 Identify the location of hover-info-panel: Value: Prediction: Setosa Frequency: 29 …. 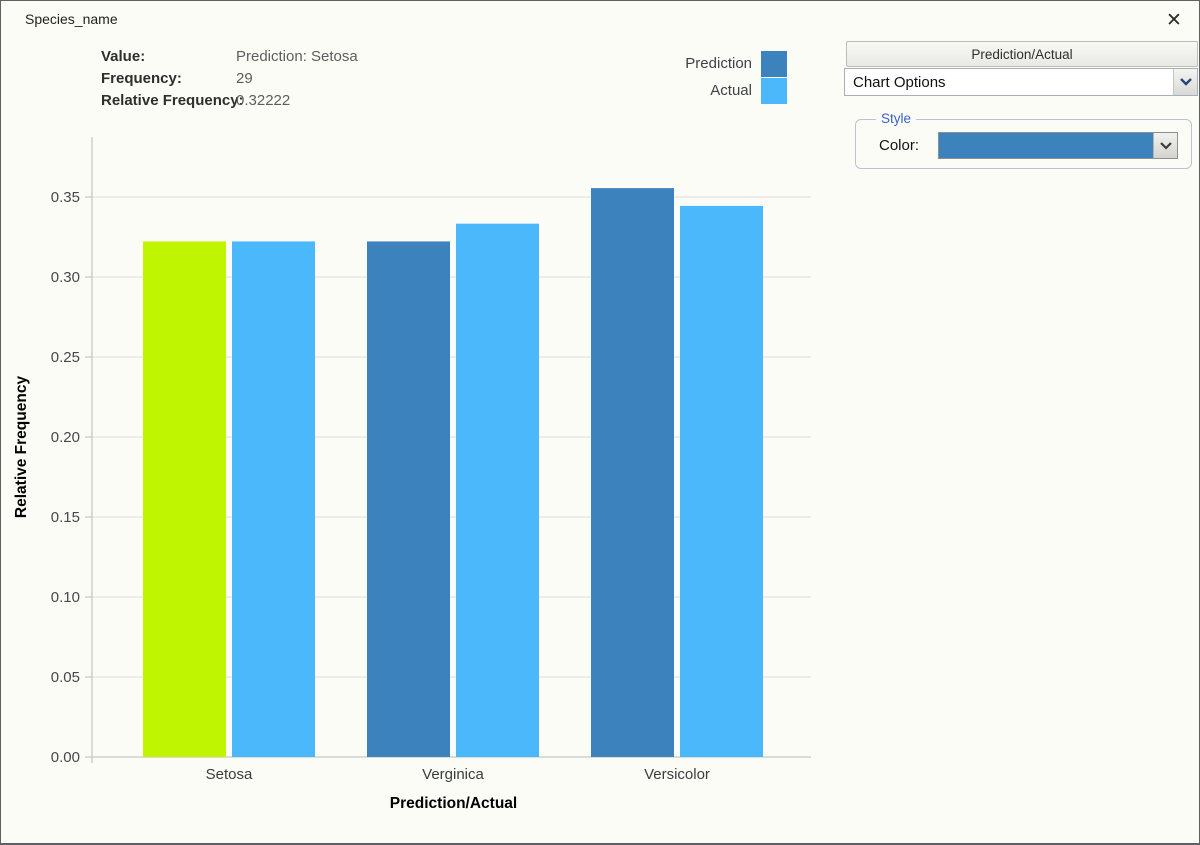
(229, 78).